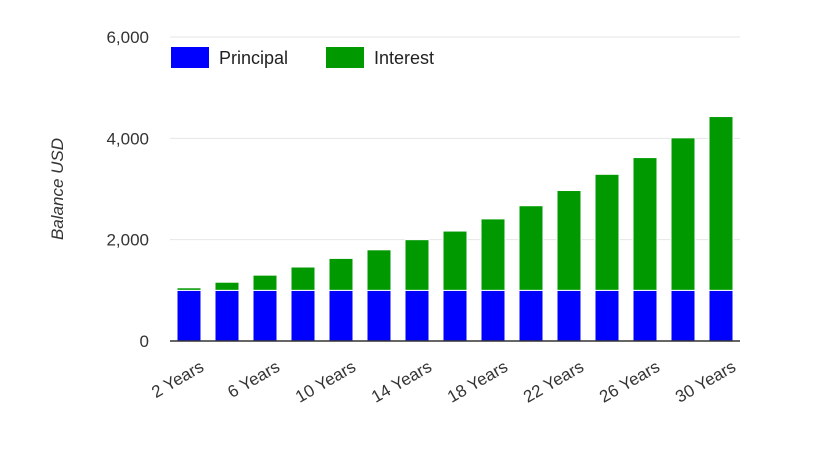  Describe the element at coordinates (127, 138) in the screenshot. I see `y-tick-label: 4,000` at that location.